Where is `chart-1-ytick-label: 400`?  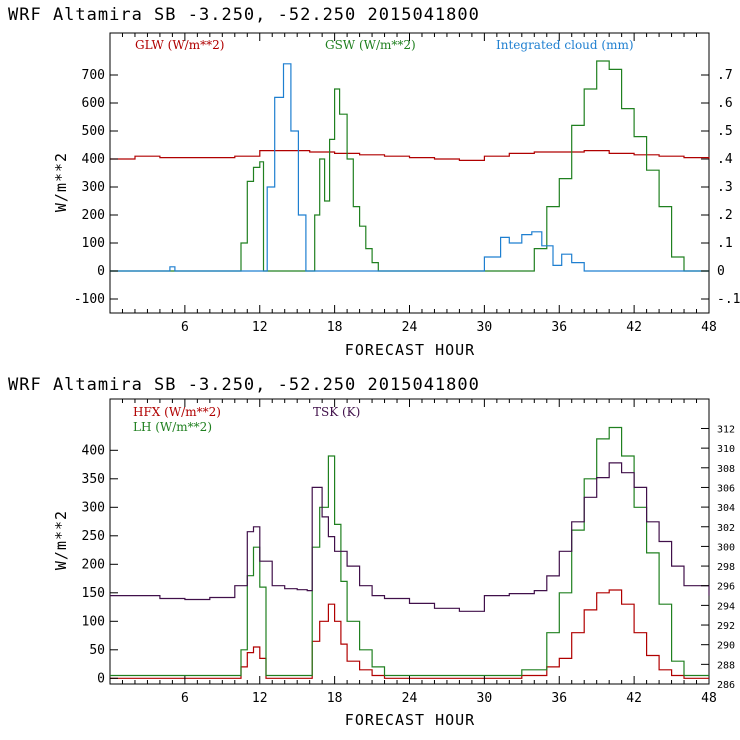
chart-1-ytick-label: 400 is located at coordinates (93, 159).